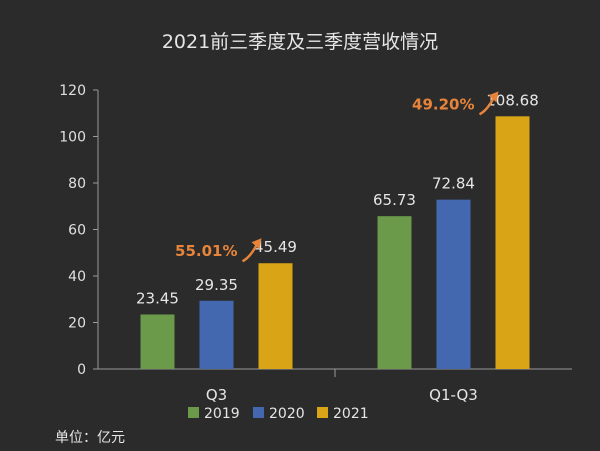 This screenshot has width=600, height=451. What do you see at coordinates (216, 334) in the screenshot?
I see `bar-2020-Q3` at bounding box center [216, 334].